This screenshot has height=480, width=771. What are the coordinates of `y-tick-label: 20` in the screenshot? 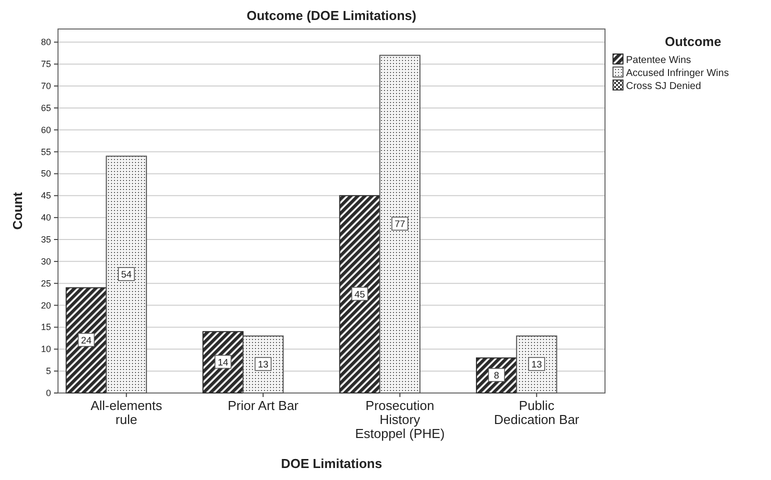 It's located at (45, 305).